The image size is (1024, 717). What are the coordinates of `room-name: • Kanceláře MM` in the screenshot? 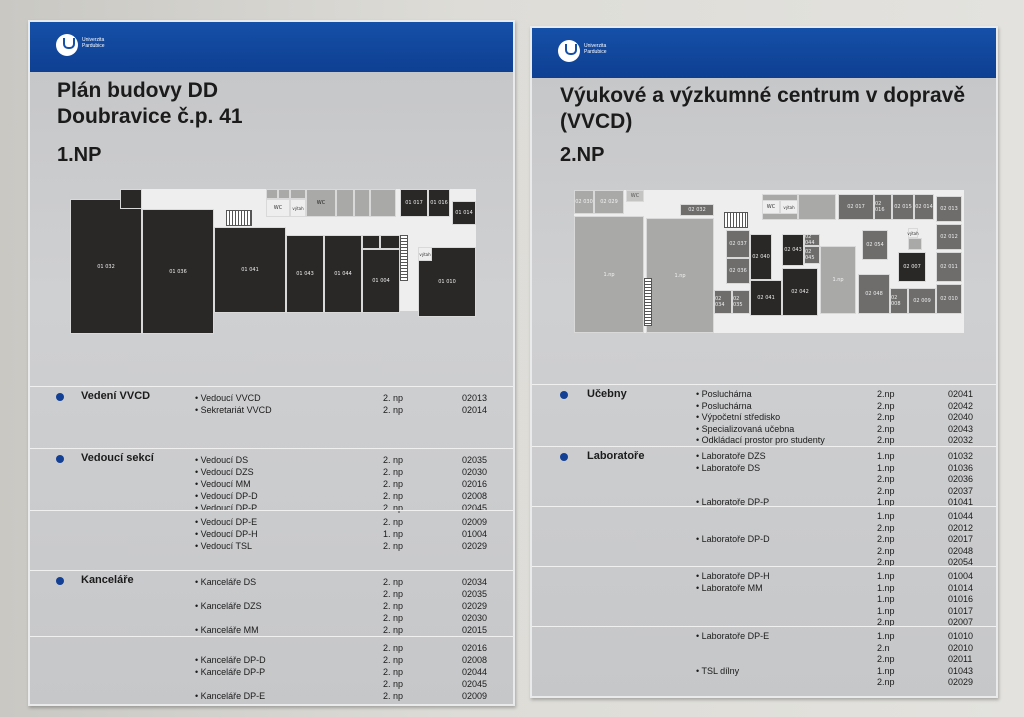 It's located at (227, 630).